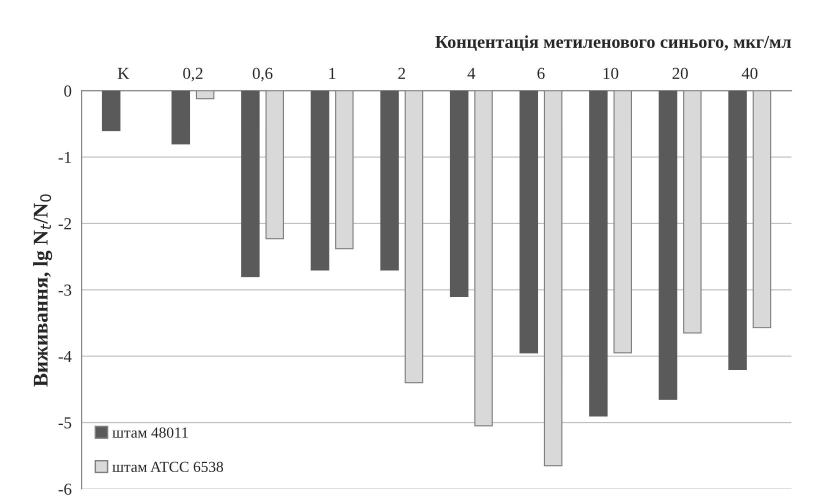 This screenshot has height=504, width=816. What do you see at coordinates (680, 73) in the screenshot?
I see `x-tick-label: 20` at bounding box center [680, 73].